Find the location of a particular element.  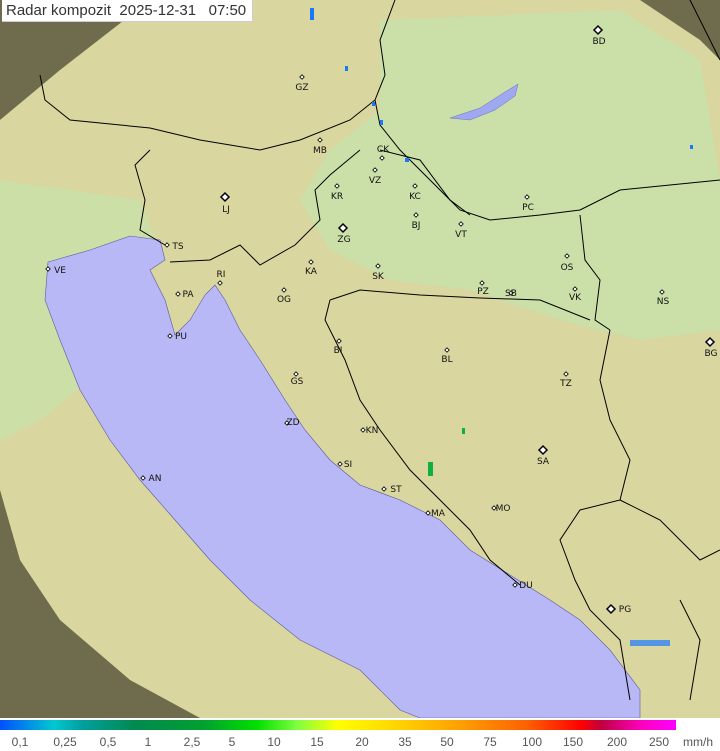

city-label: KN is located at coordinates (372, 431).